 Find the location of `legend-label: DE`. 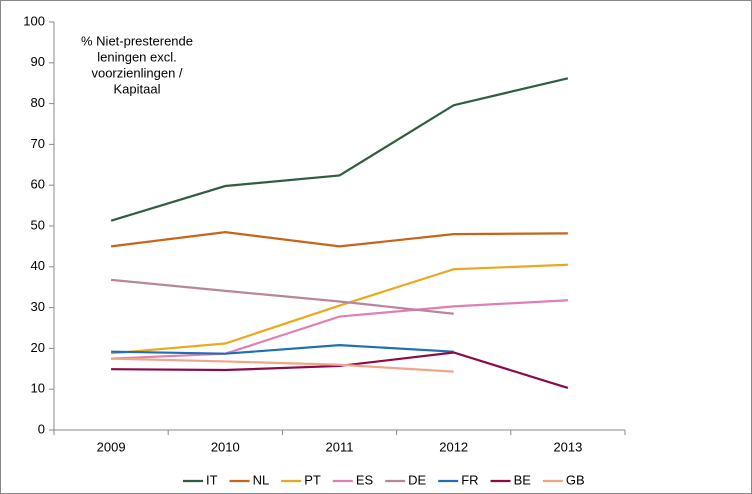

legend-label: DE is located at coordinates (417, 479).